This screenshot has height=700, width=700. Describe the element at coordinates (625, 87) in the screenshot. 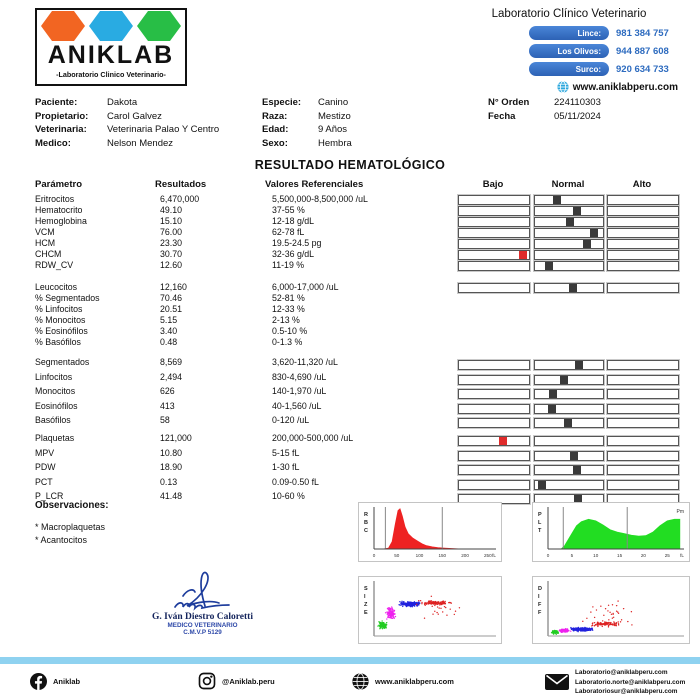

I see `website-link: www.aniklabperu.com` at that location.